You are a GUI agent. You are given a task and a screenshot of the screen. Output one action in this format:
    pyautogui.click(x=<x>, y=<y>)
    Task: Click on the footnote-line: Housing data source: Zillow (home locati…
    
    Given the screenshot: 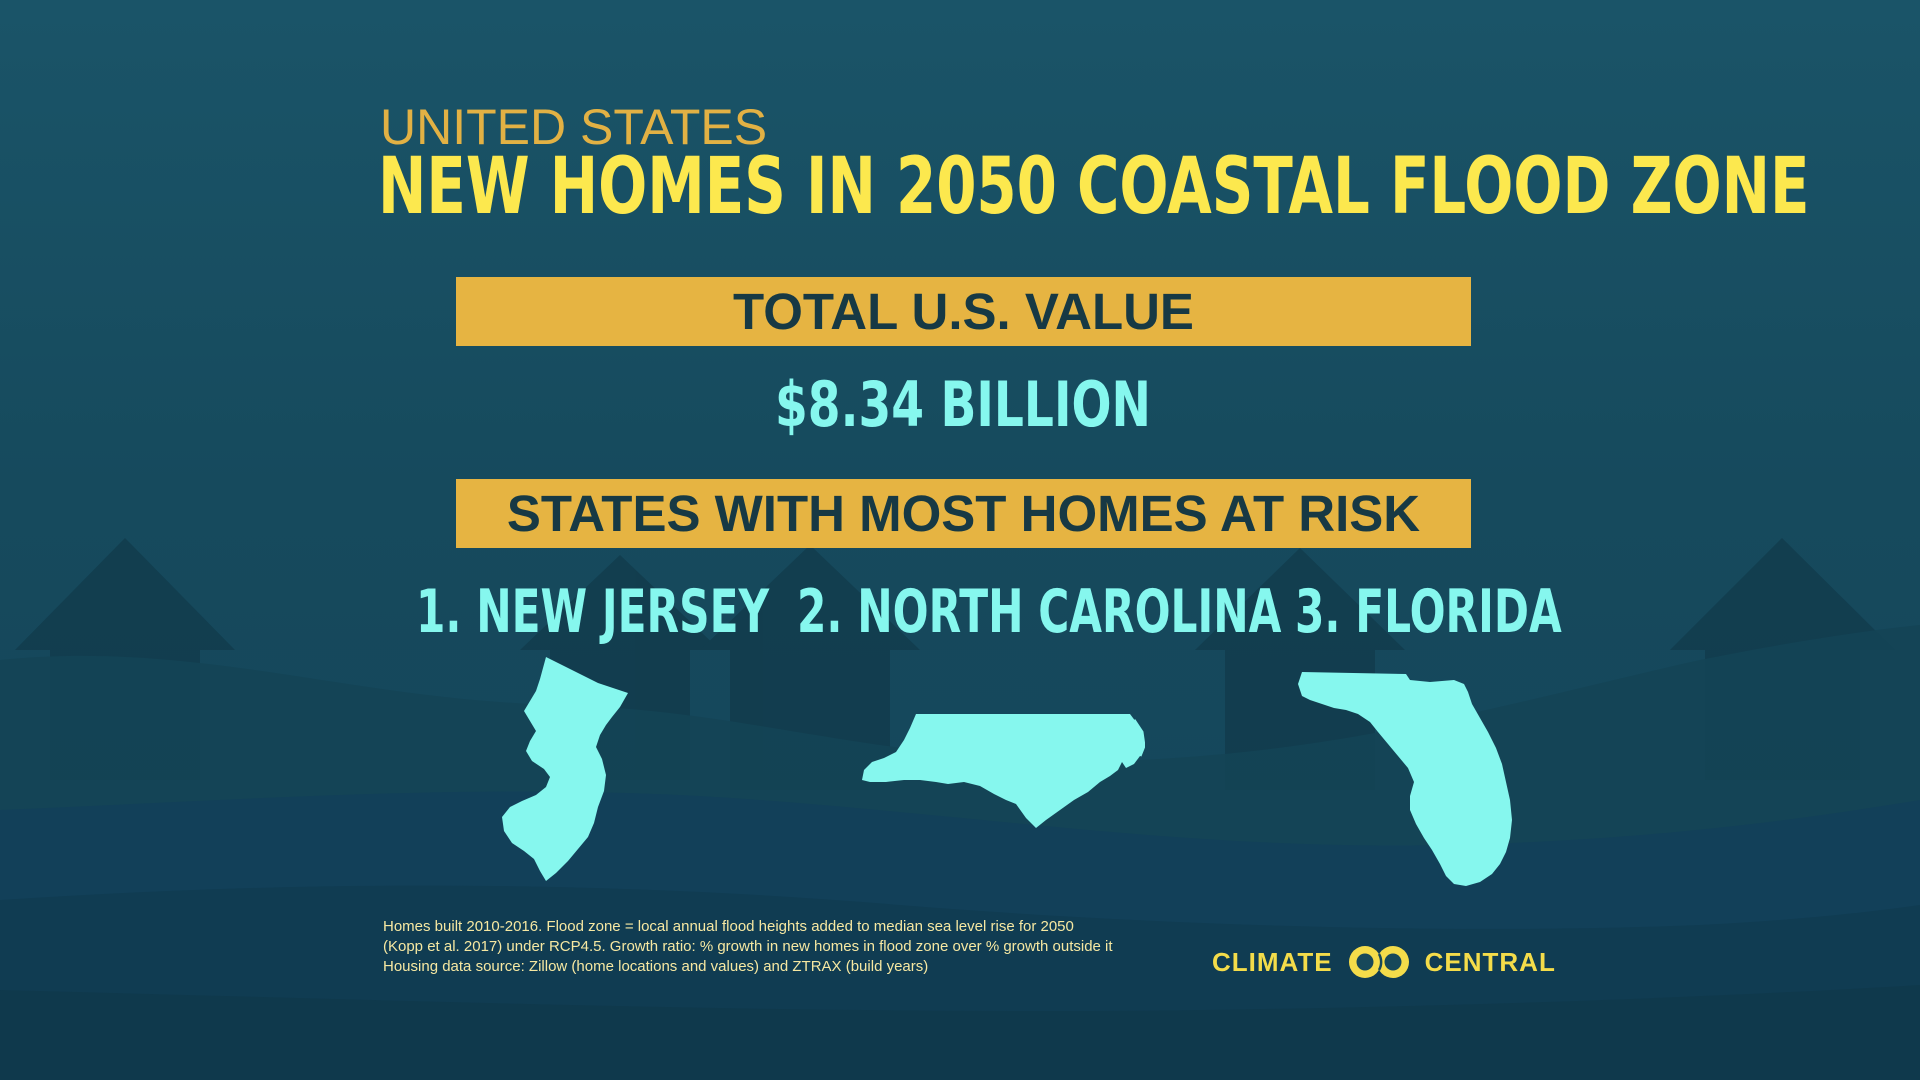 What is the action you would take?
    pyautogui.click(x=656, y=966)
    